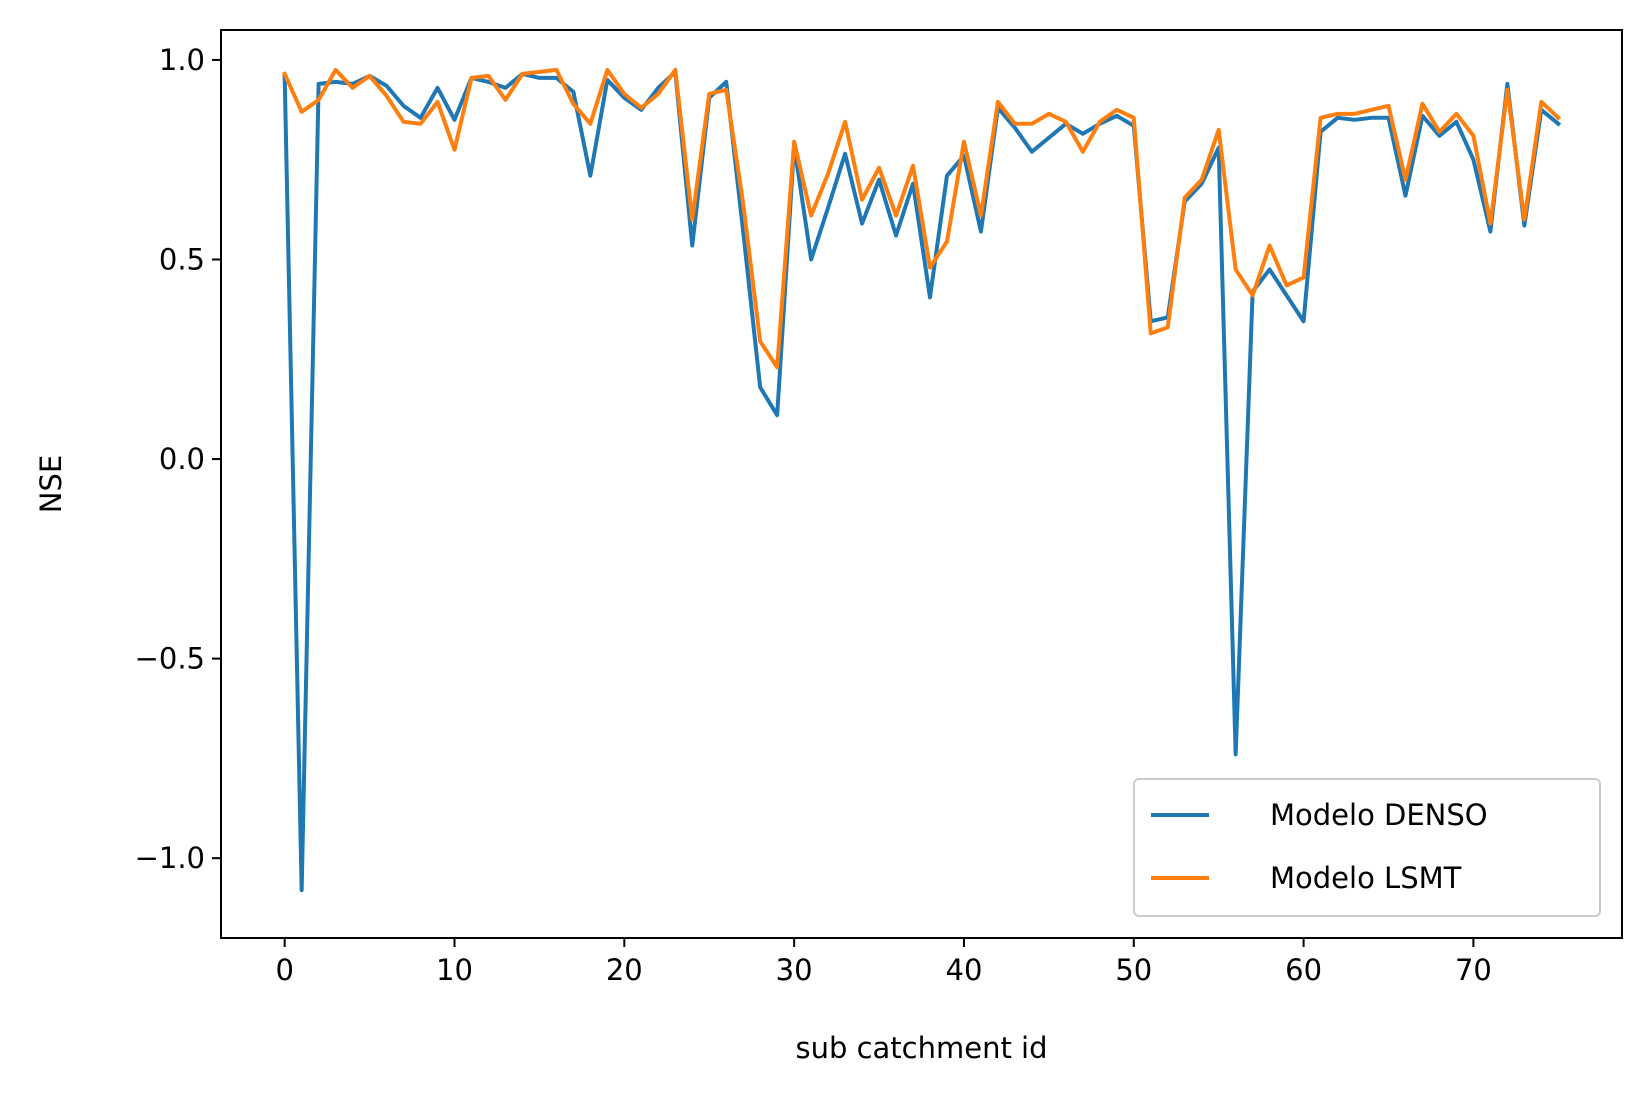  Describe the element at coordinates (170, 858) in the screenshot. I see `y-tick-label: −1.0` at that location.